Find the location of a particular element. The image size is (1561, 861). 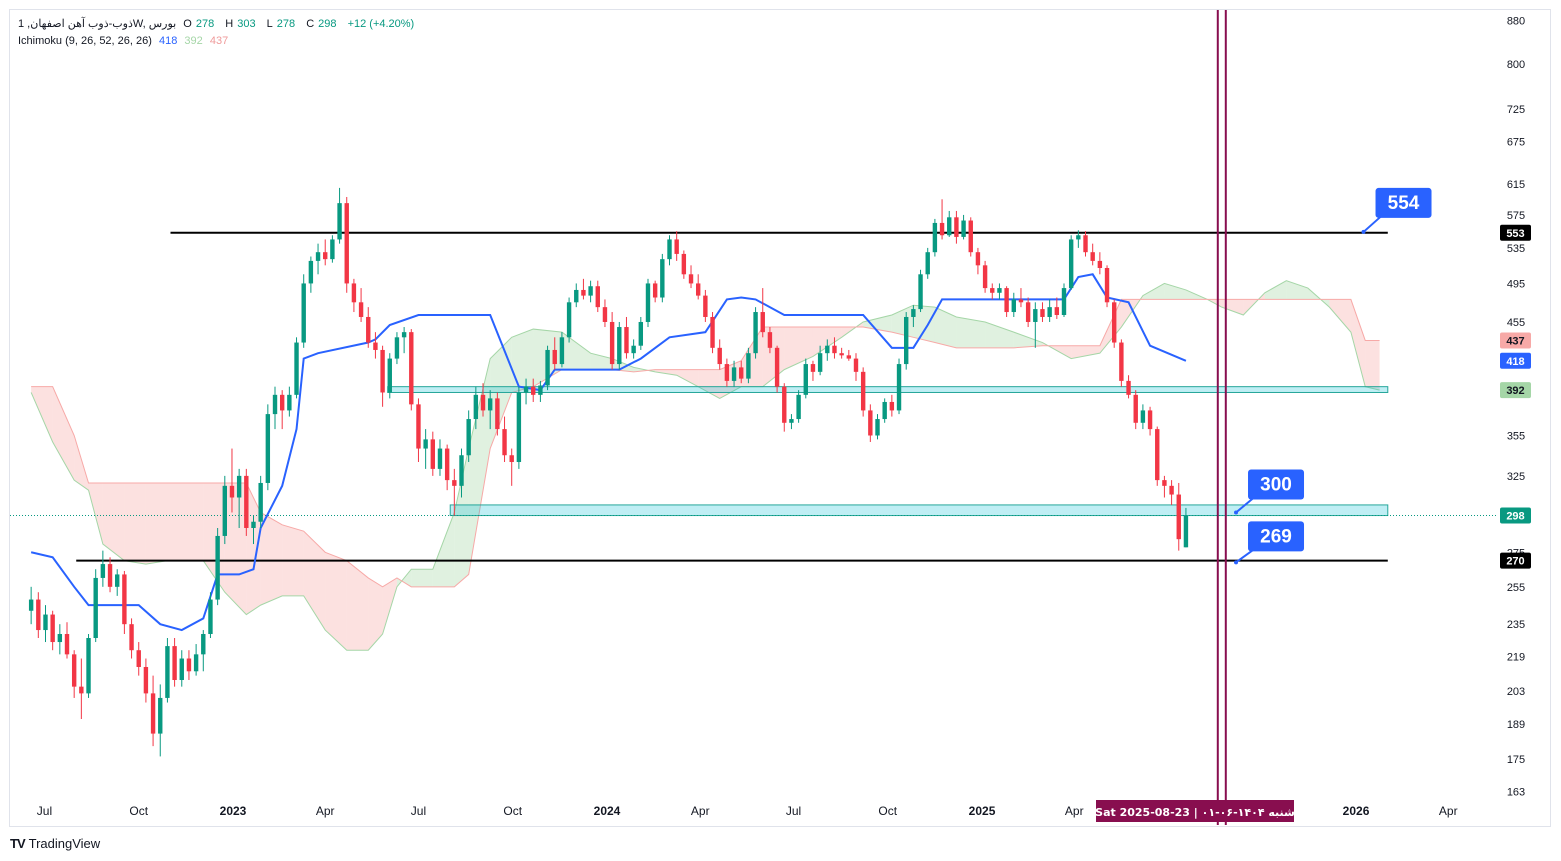

badge-label: 392 is located at coordinates (1515, 391).